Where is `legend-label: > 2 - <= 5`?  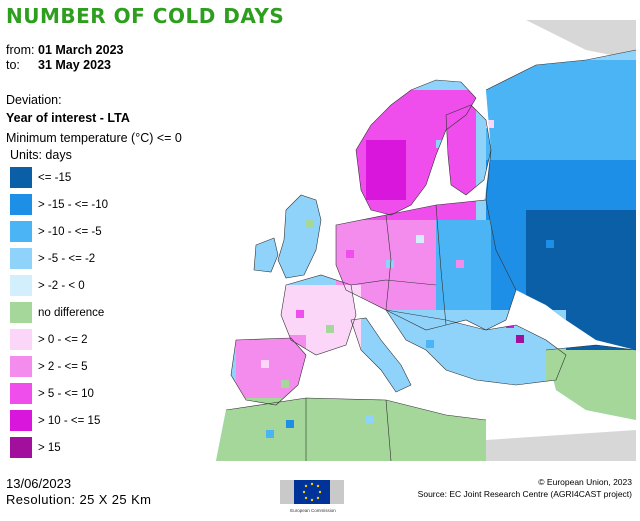
legend-label: > 2 - <= 5 is located at coordinates (63, 366).